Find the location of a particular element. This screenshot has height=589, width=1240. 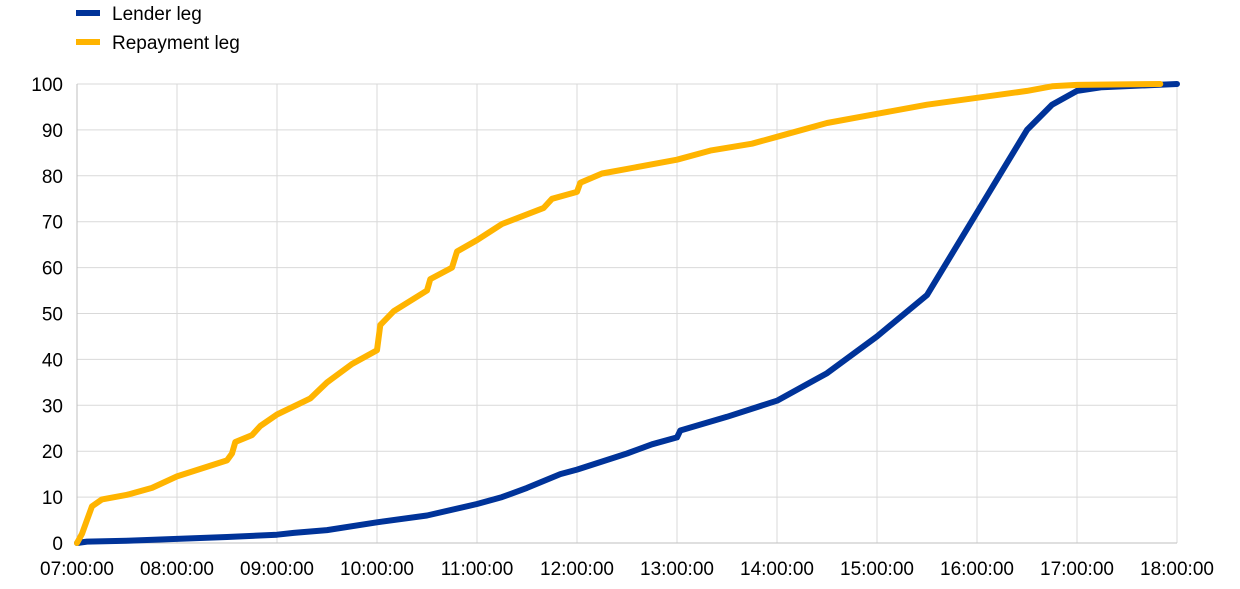

y-tick-label: 0 is located at coordinates (57, 544).